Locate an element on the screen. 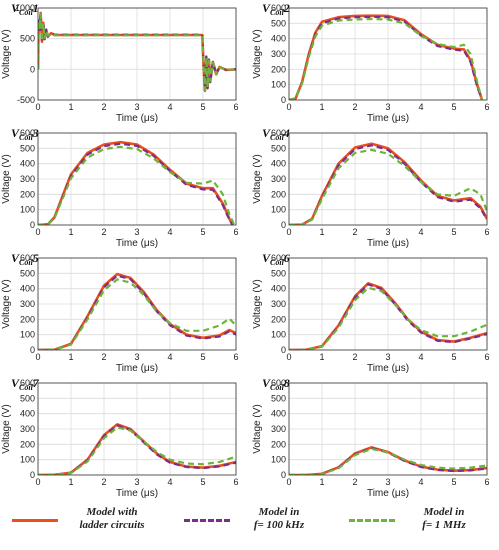 This screenshot has width=499, height=550. legend-swatch-100khz is located at coordinates (207, 520).